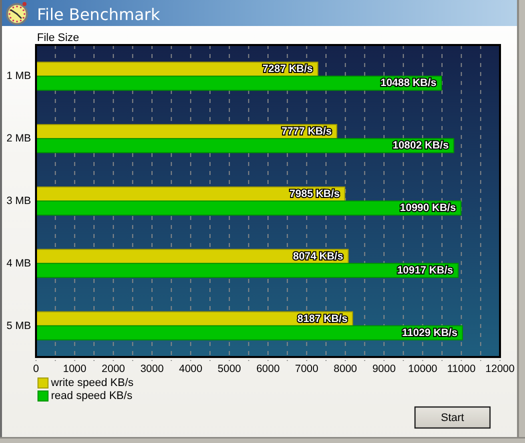 The width and height of the screenshot is (525, 443). What do you see at coordinates (190, 369) in the screenshot?
I see `x-tick-label: 4000` at bounding box center [190, 369].